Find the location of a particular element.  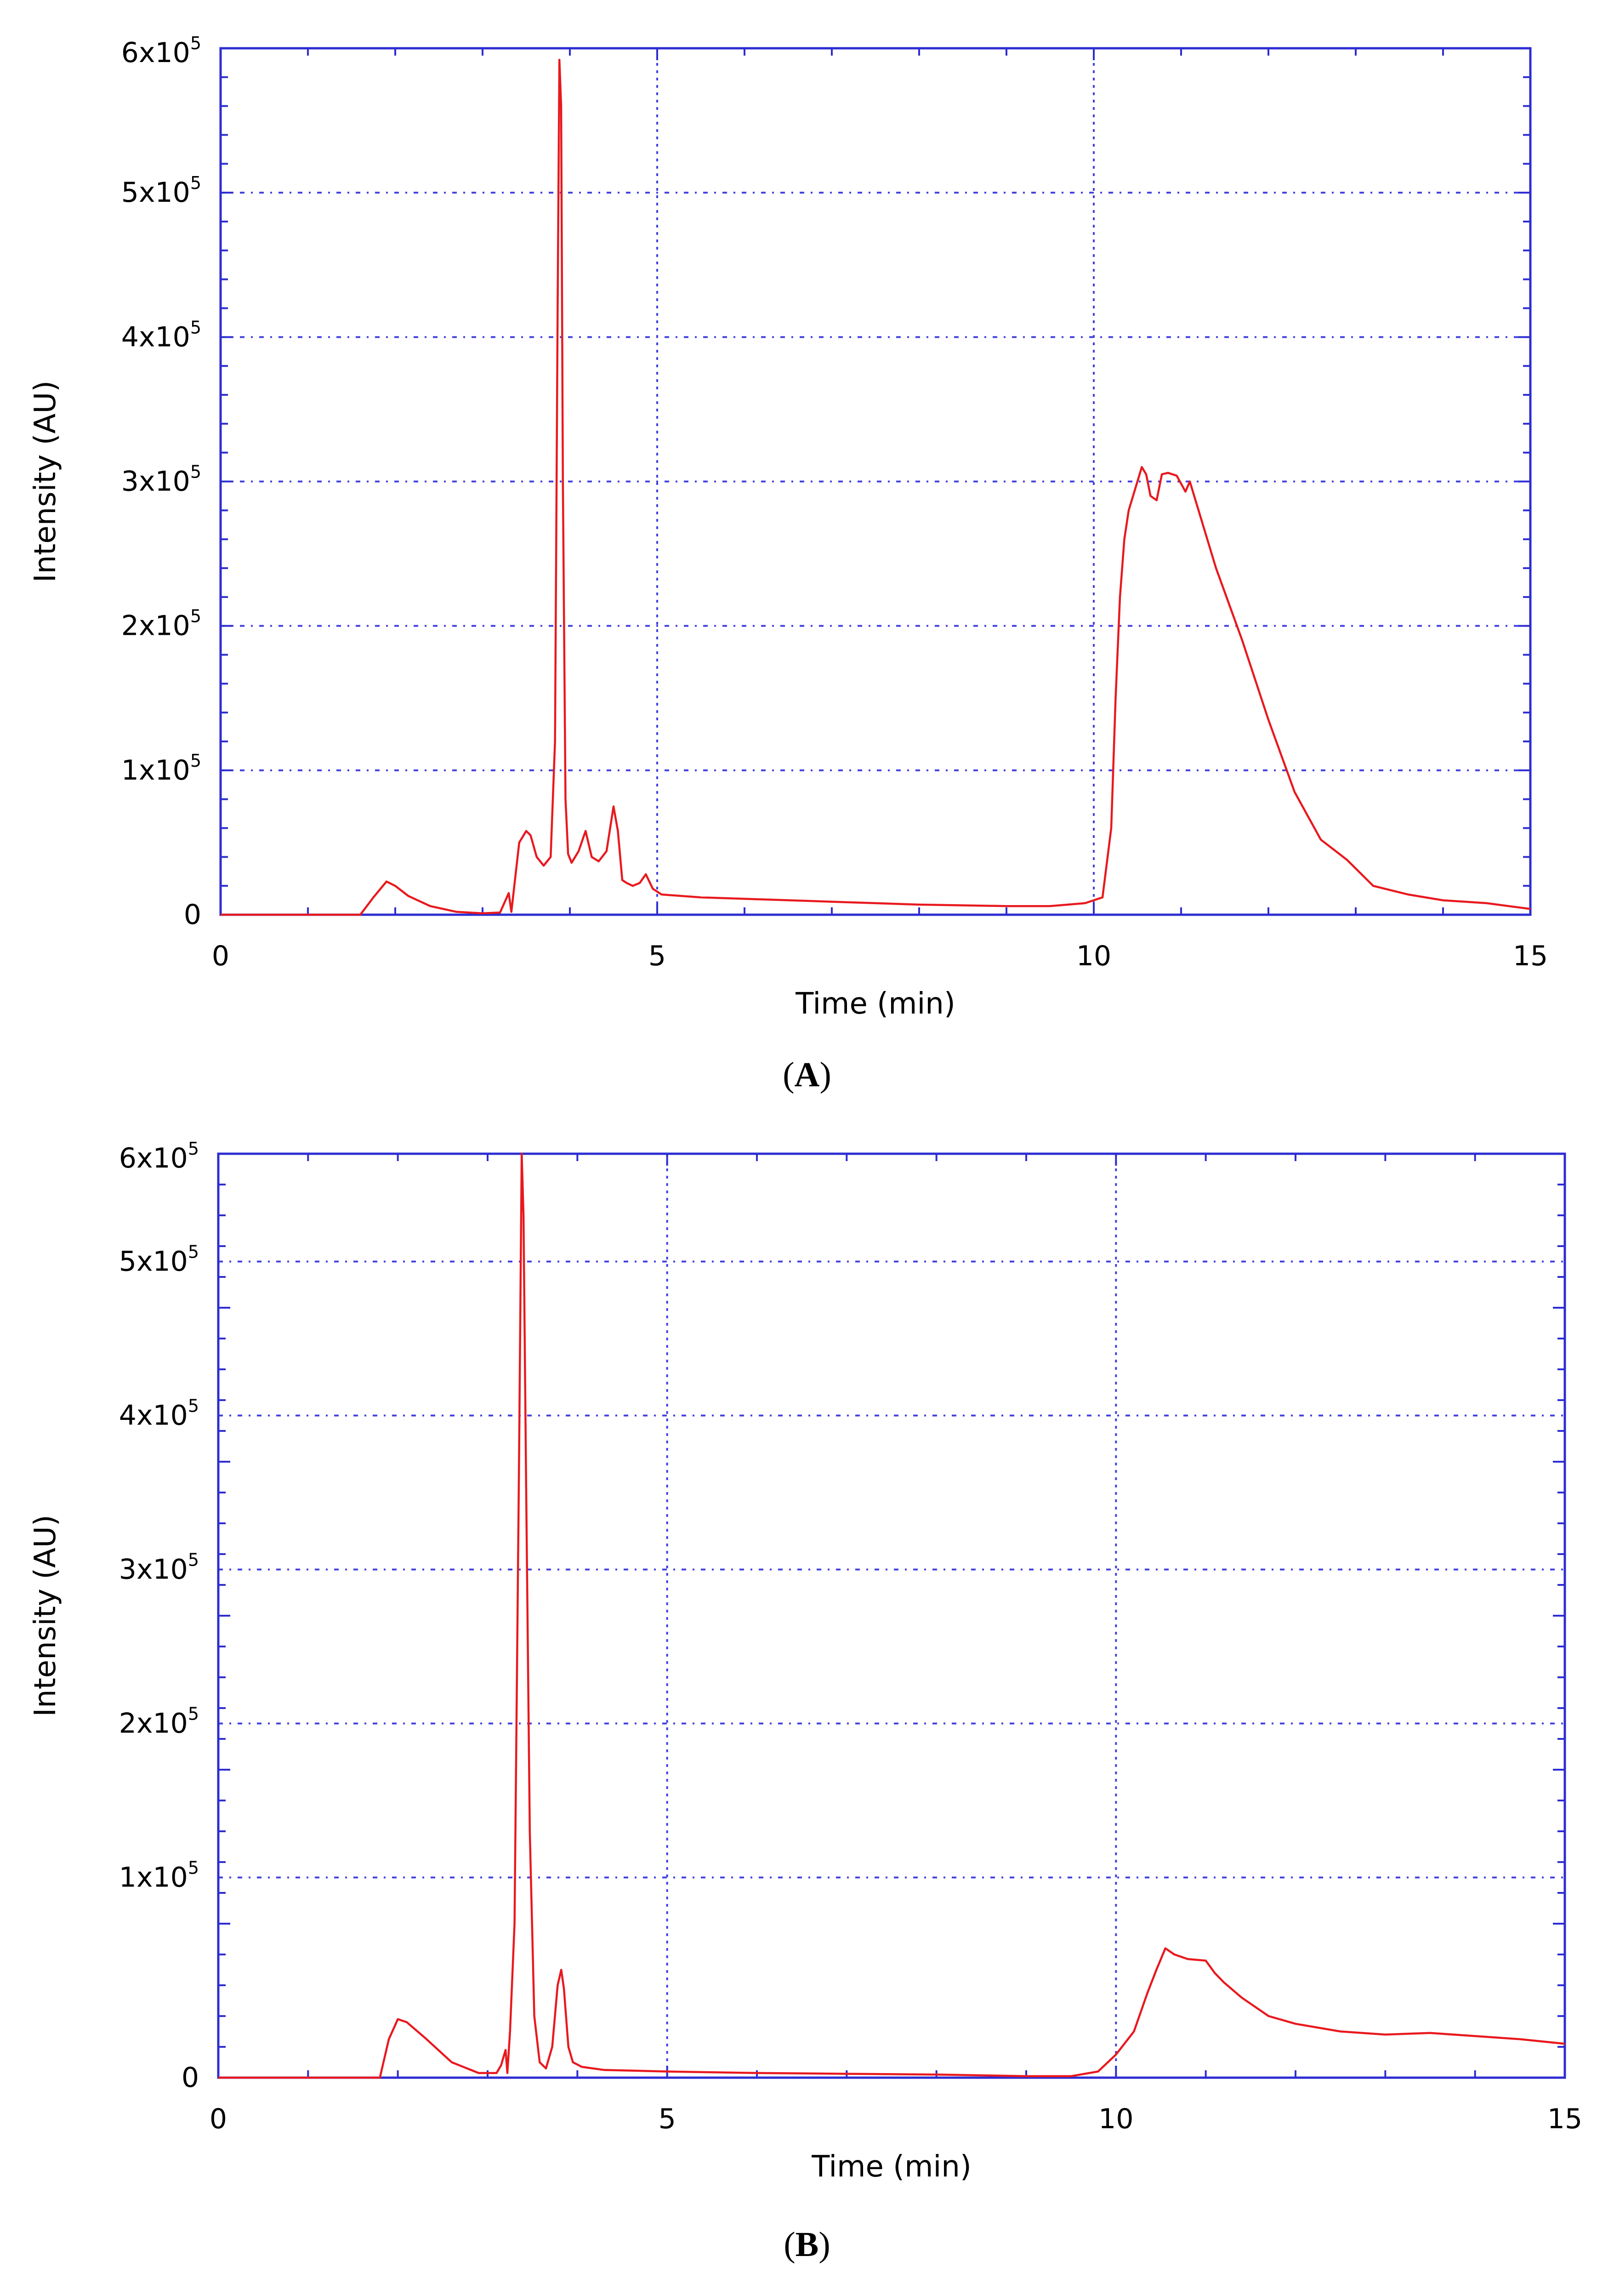

chart-a-y-axis-title: Intensity (AU) is located at coordinates (45, 481).